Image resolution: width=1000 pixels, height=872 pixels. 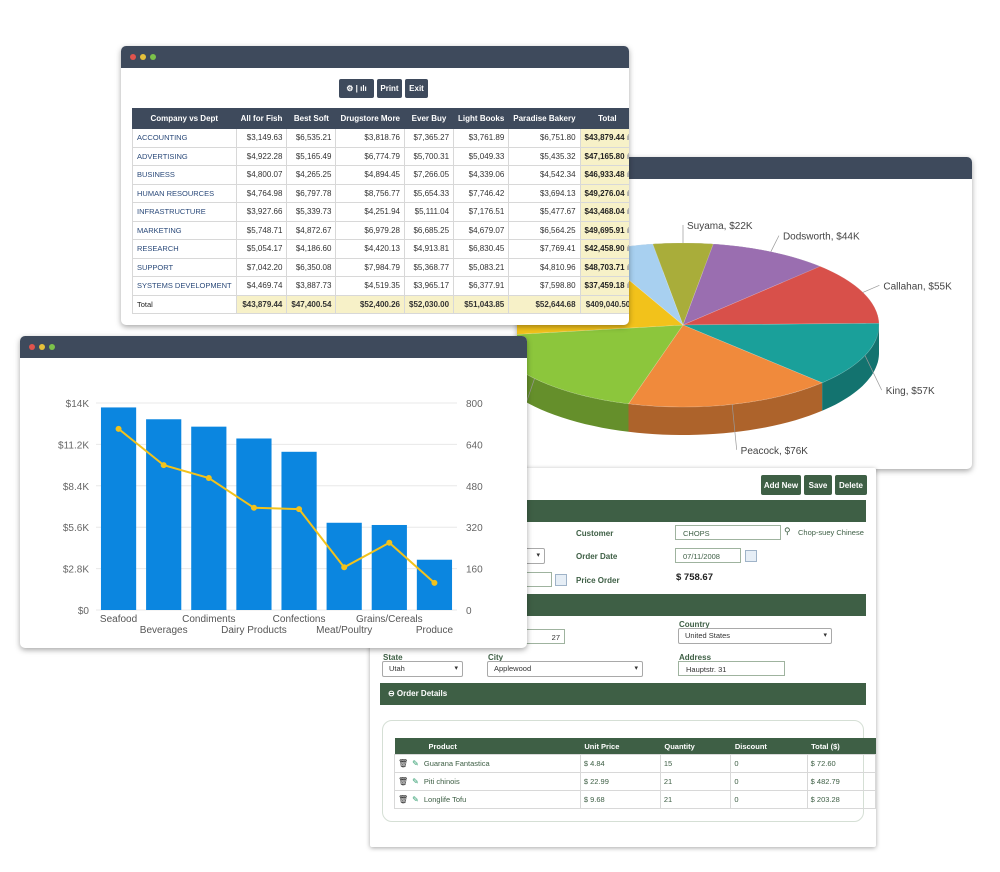 I want to click on city-value: Applewood, so click(x=513, y=668).